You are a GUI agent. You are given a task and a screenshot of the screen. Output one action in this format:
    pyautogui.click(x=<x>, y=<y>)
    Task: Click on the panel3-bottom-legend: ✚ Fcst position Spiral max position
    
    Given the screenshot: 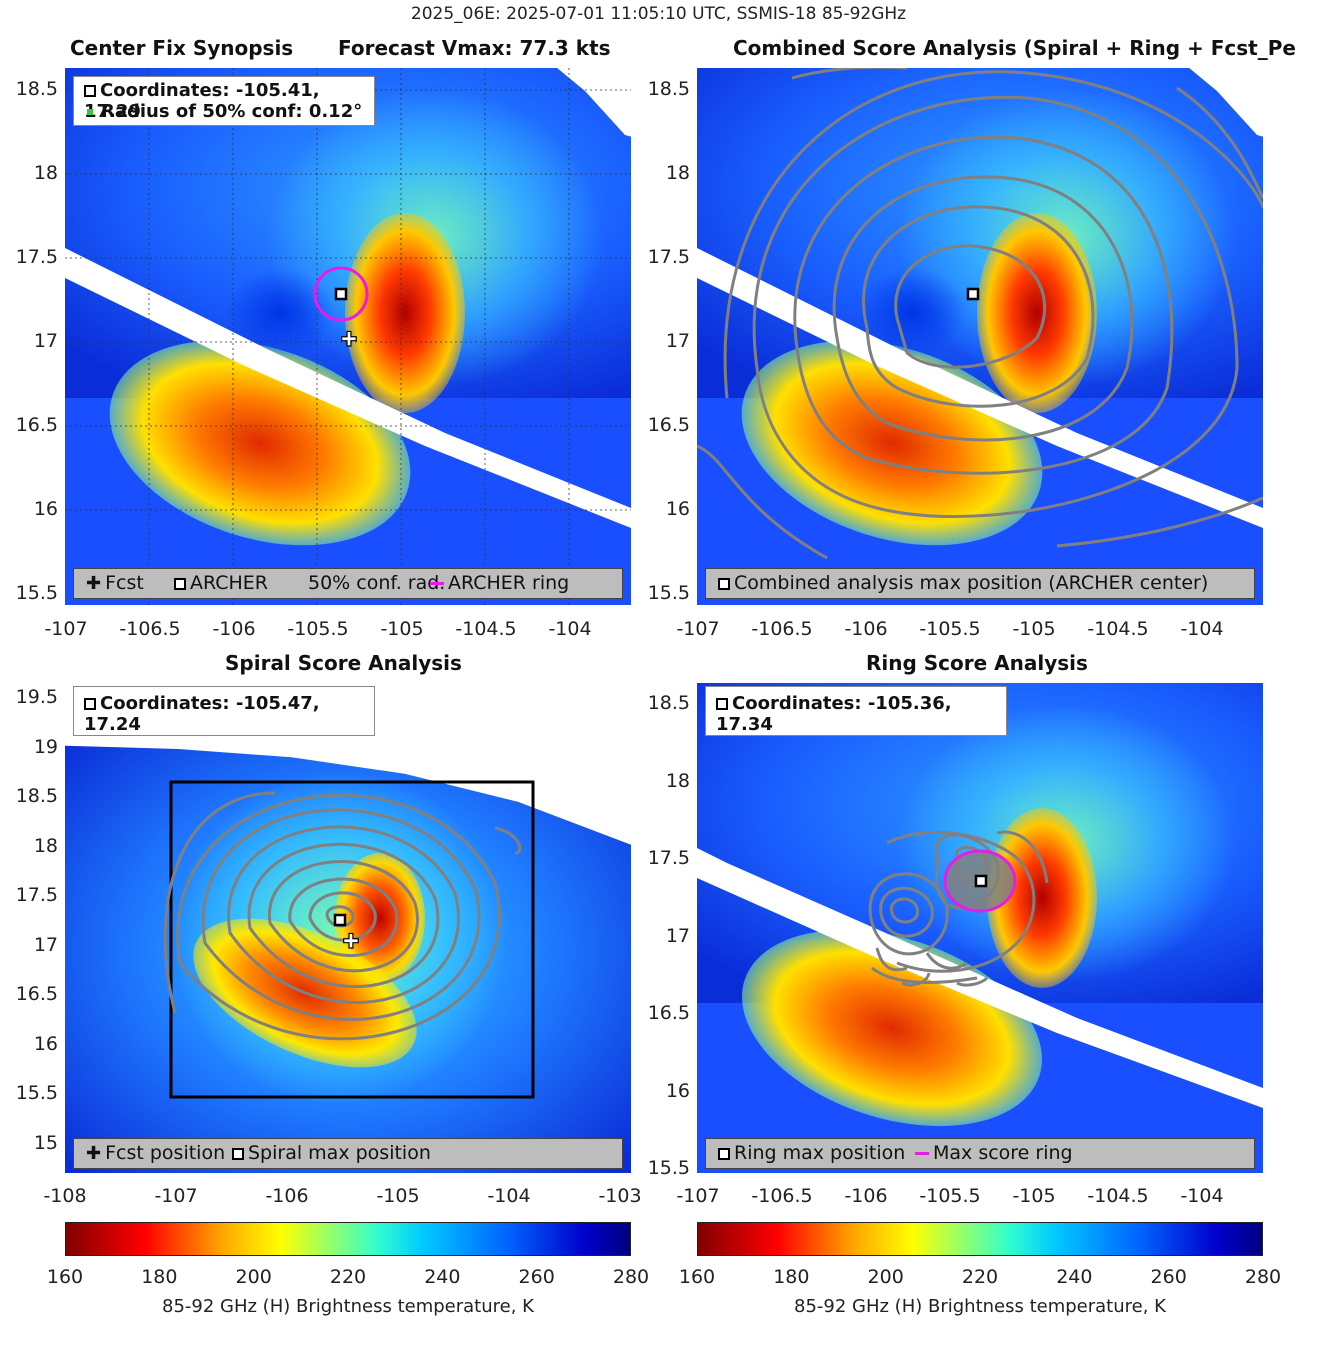 What is the action you would take?
    pyautogui.click(x=348, y=1153)
    